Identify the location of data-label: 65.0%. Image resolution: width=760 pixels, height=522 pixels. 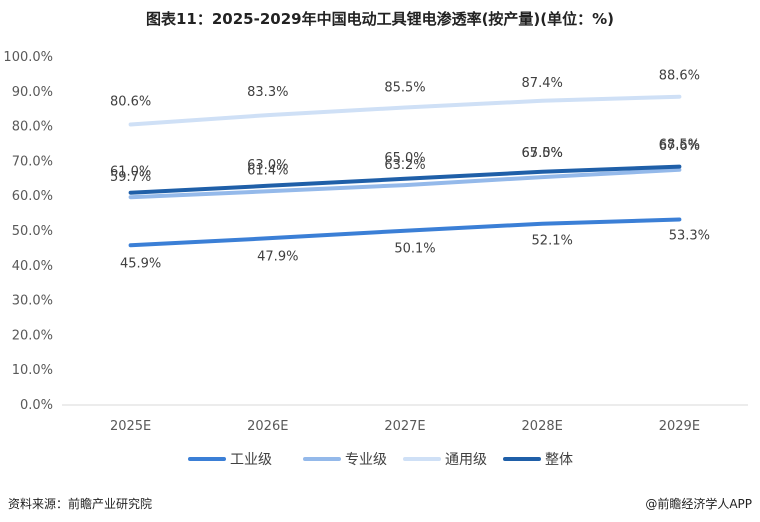
(404, 158).